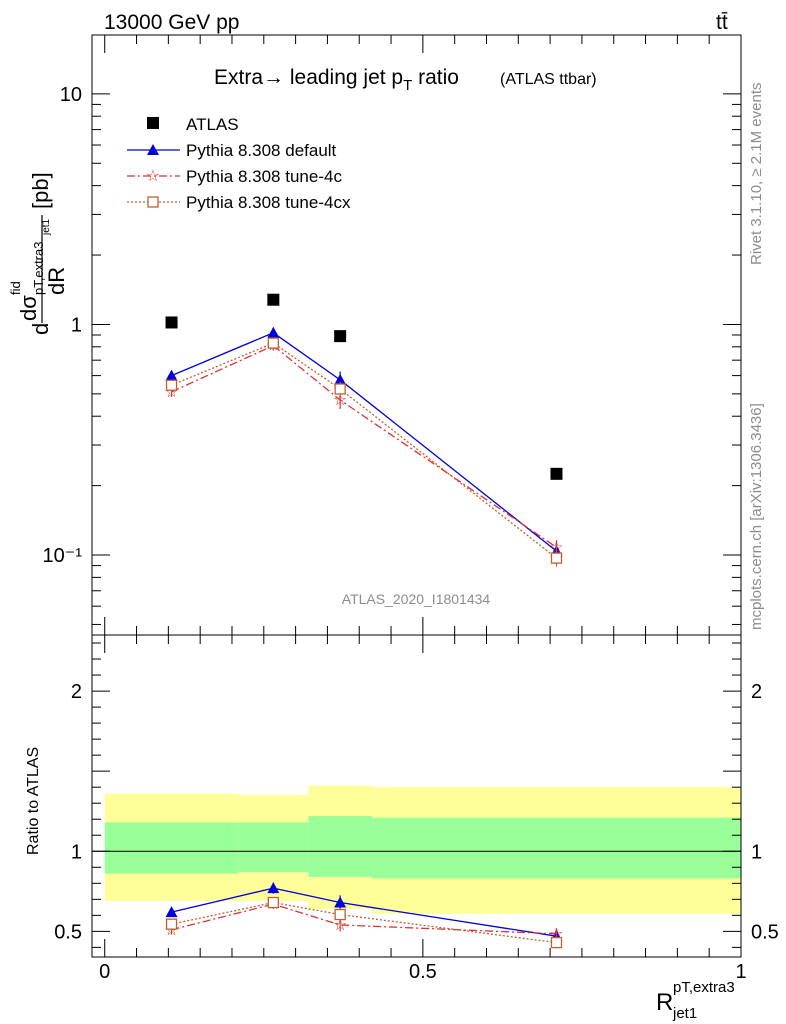  I want to click on ratio-y-tick-label-right-1: 1, so click(756, 852).